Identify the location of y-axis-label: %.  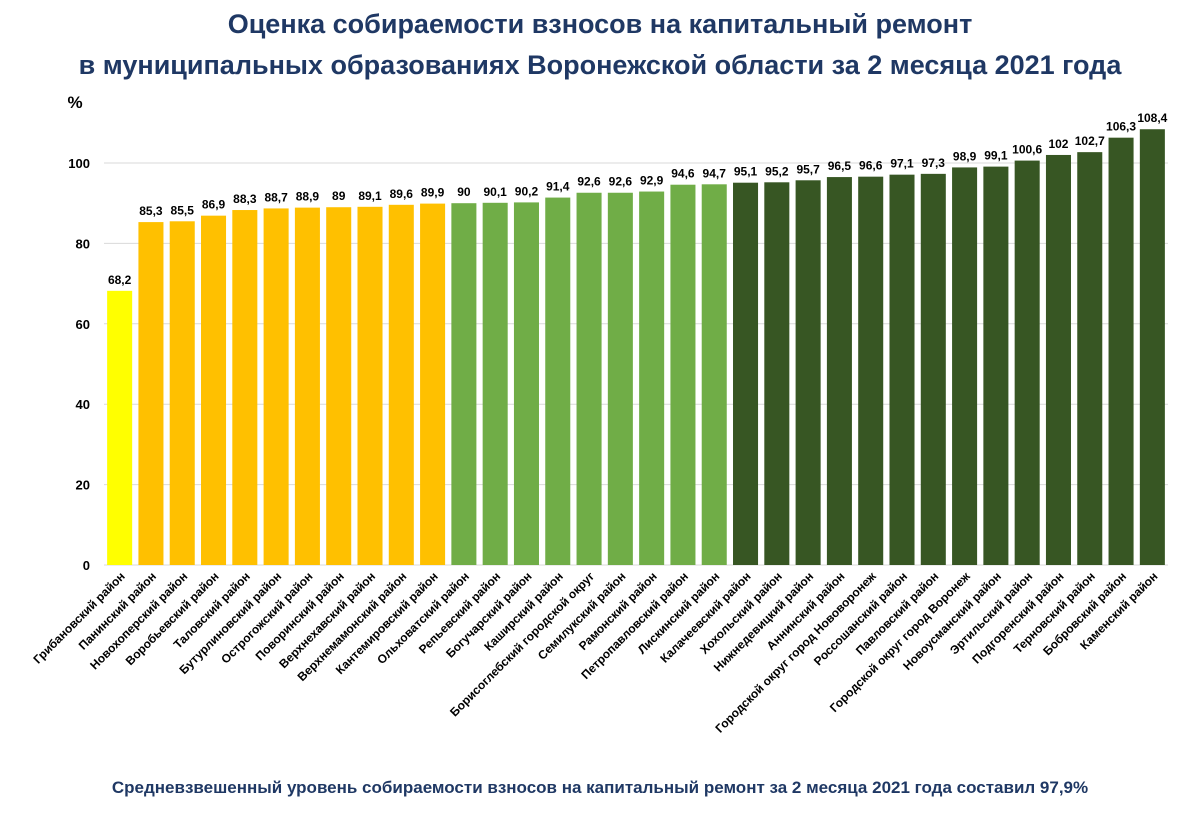
(74, 102).